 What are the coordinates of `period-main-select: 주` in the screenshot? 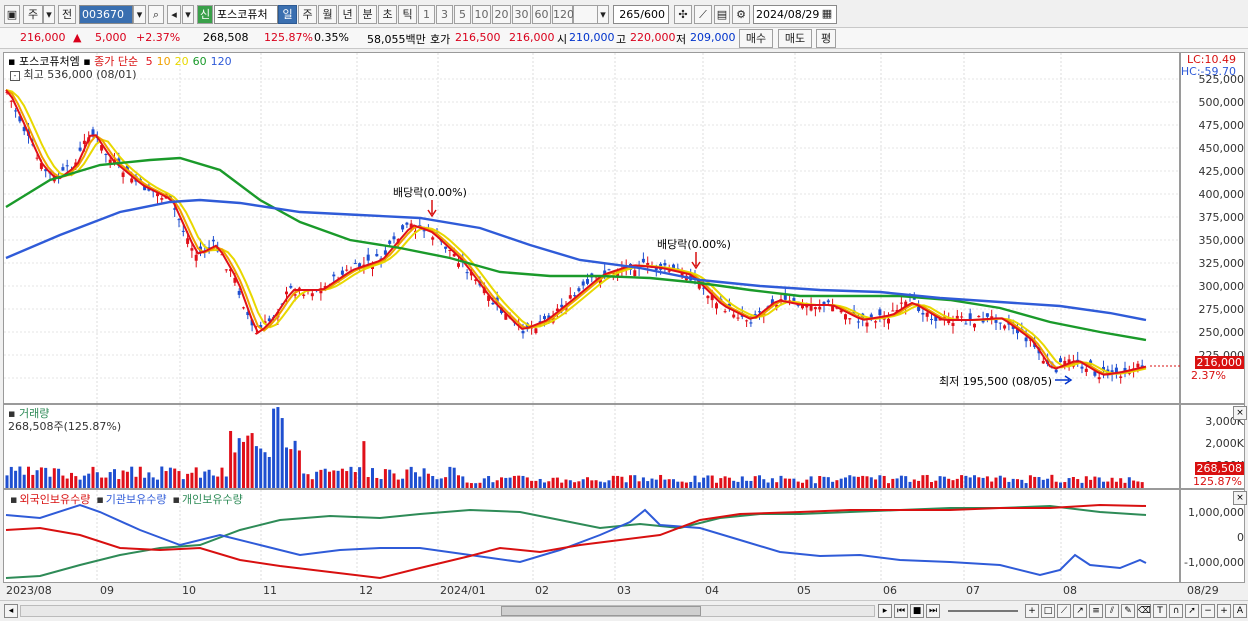 It's located at (33, 14).